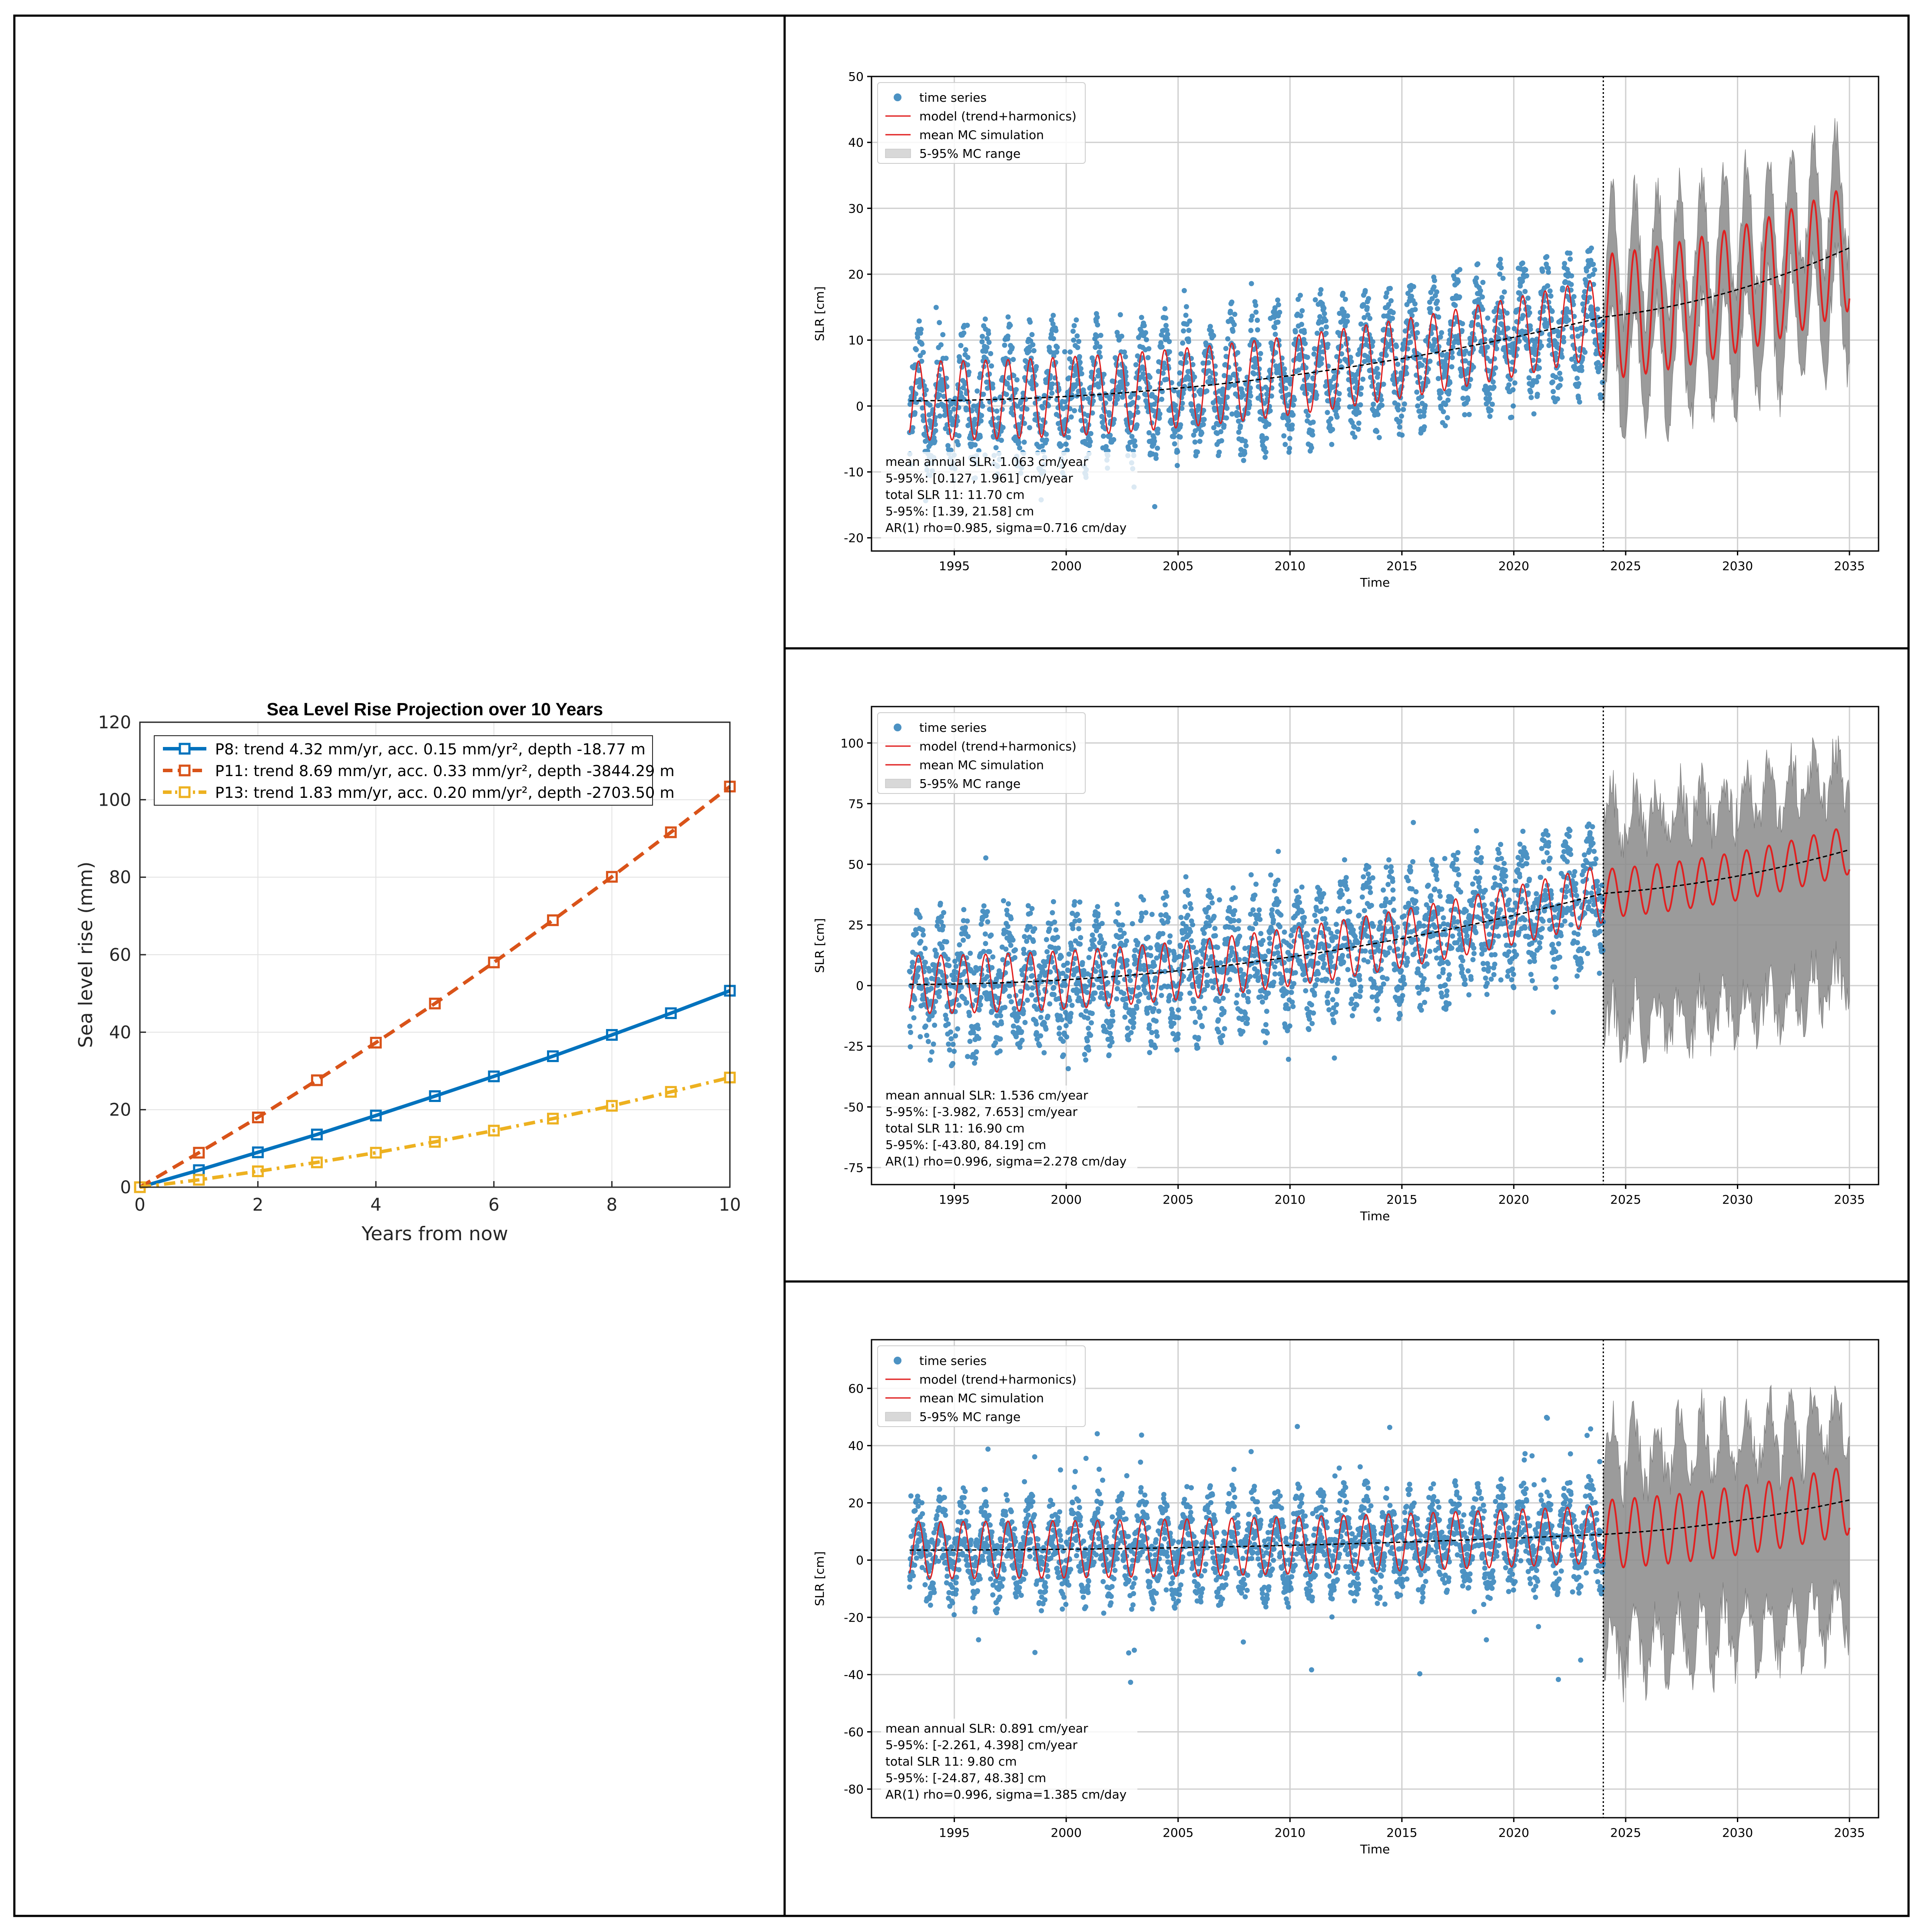  I want to click on stats-line: mean annual SLR: 0.891 cm/year, so click(986, 1728).